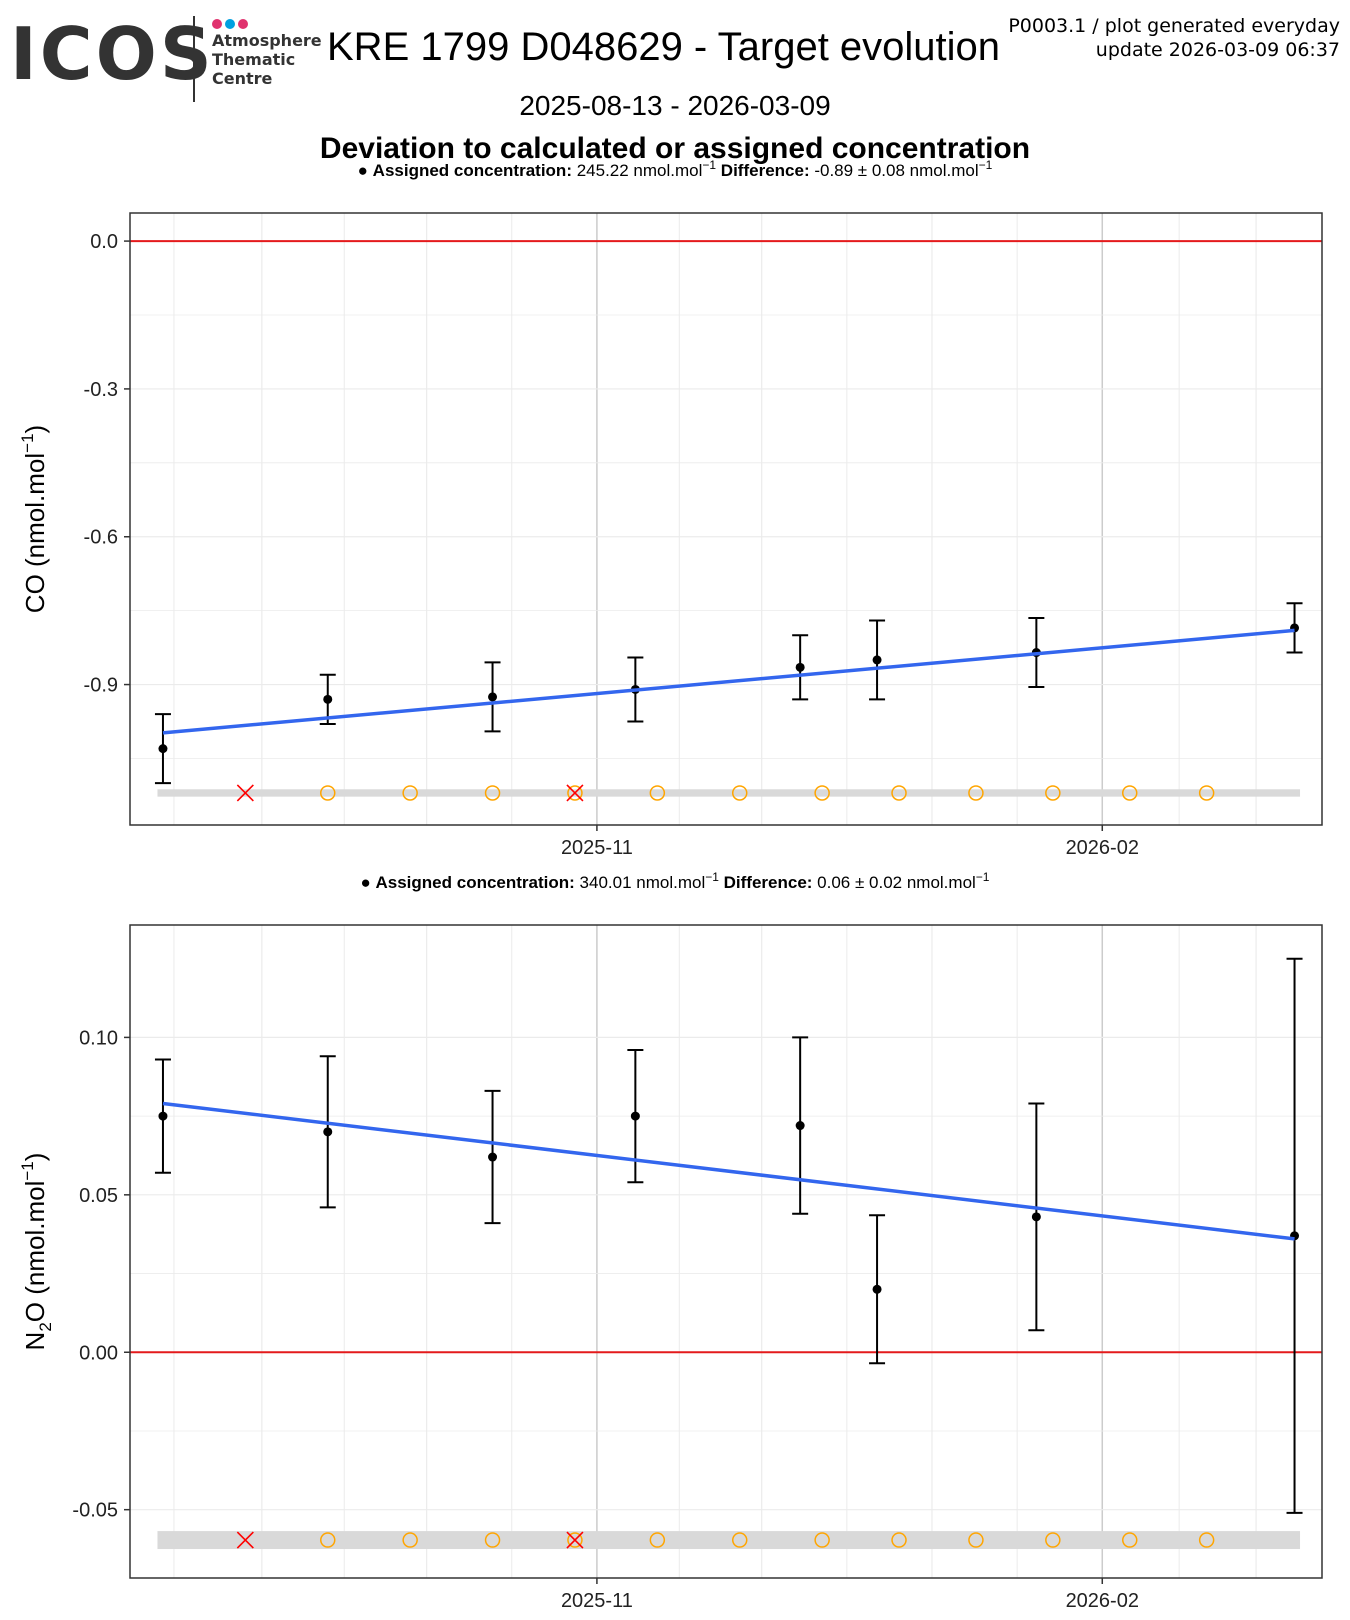 The image size is (1350, 1620). I want to click on logo-separator, so click(194, 59).